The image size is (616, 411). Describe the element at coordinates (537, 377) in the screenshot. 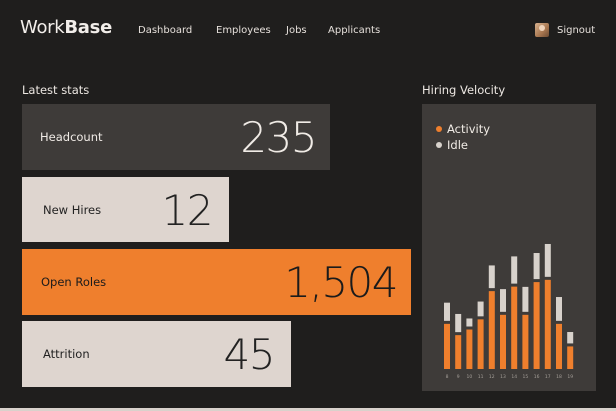

I see `x-tick-label: 16` at that location.